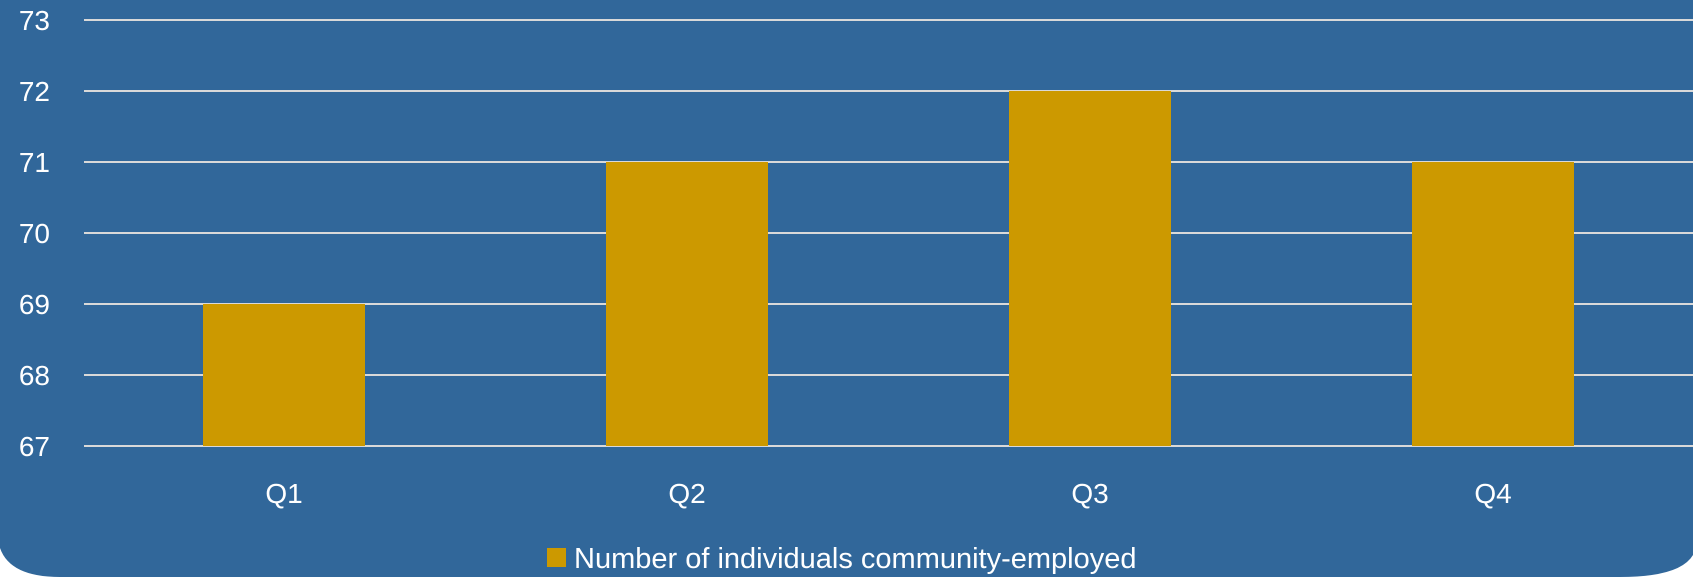 This screenshot has height=577, width=1693. I want to click on y-axis-tick-labels: 67 68 69 70 71 72 73, so click(34, 233).